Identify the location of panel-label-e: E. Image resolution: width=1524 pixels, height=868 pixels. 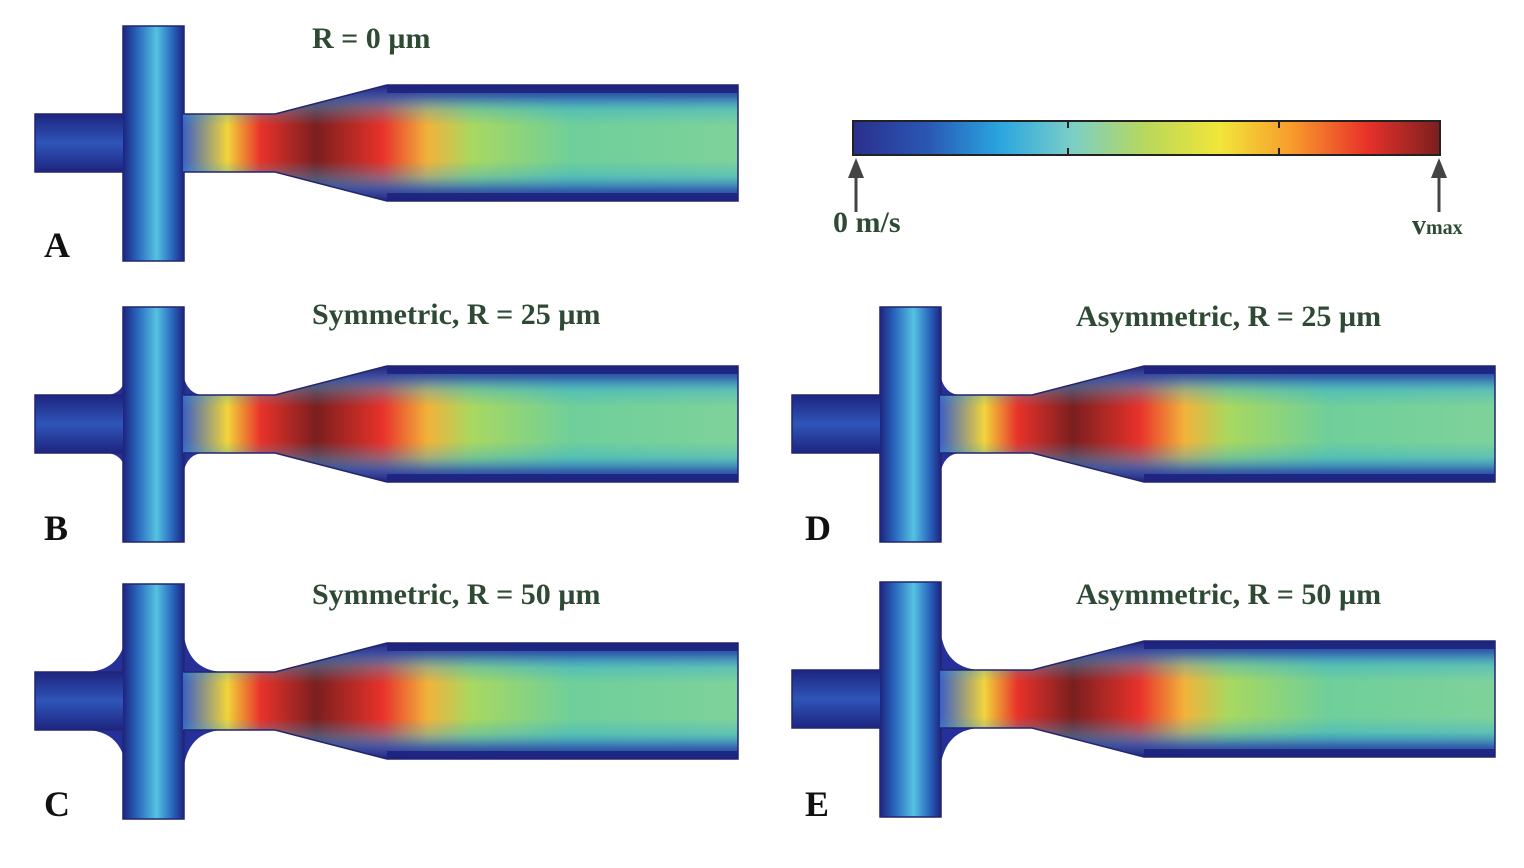
(817, 804).